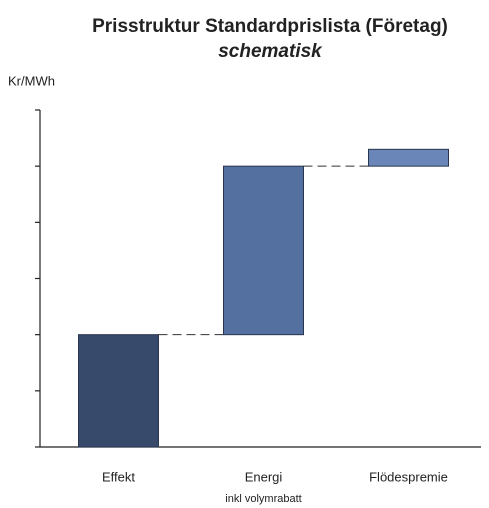  I want to click on y-axis-label: Kr/MWh, so click(31, 80).